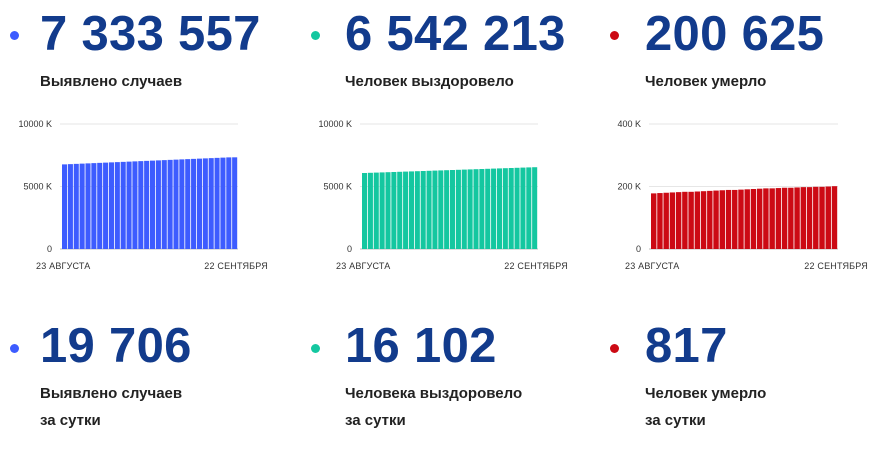 The image size is (885, 449). Describe the element at coordinates (14, 35) in the screenshot. I see `cases-dot-icon` at that location.